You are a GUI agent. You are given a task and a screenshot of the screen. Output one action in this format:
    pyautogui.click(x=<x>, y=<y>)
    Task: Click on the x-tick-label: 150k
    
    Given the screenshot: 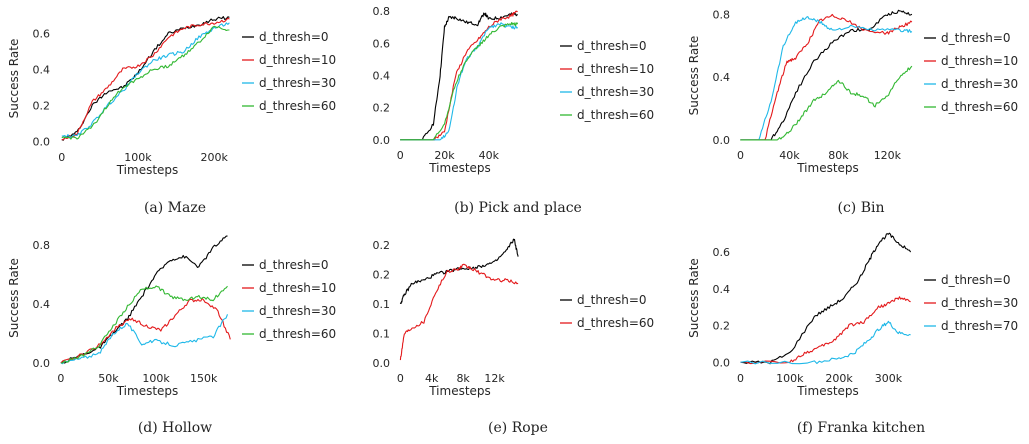 What is the action you would take?
    pyautogui.click(x=204, y=378)
    